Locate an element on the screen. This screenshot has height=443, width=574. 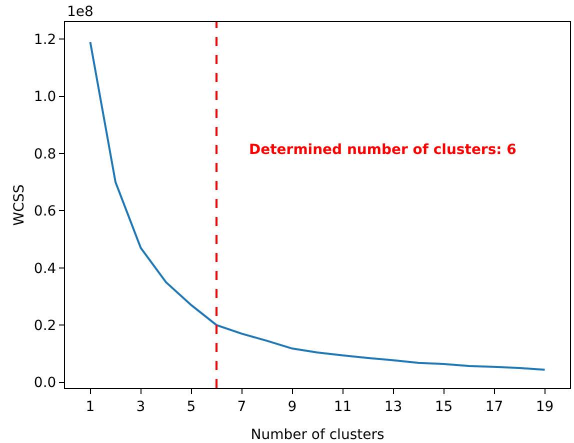
x-tick-label: 19 is located at coordinates (545, 406).